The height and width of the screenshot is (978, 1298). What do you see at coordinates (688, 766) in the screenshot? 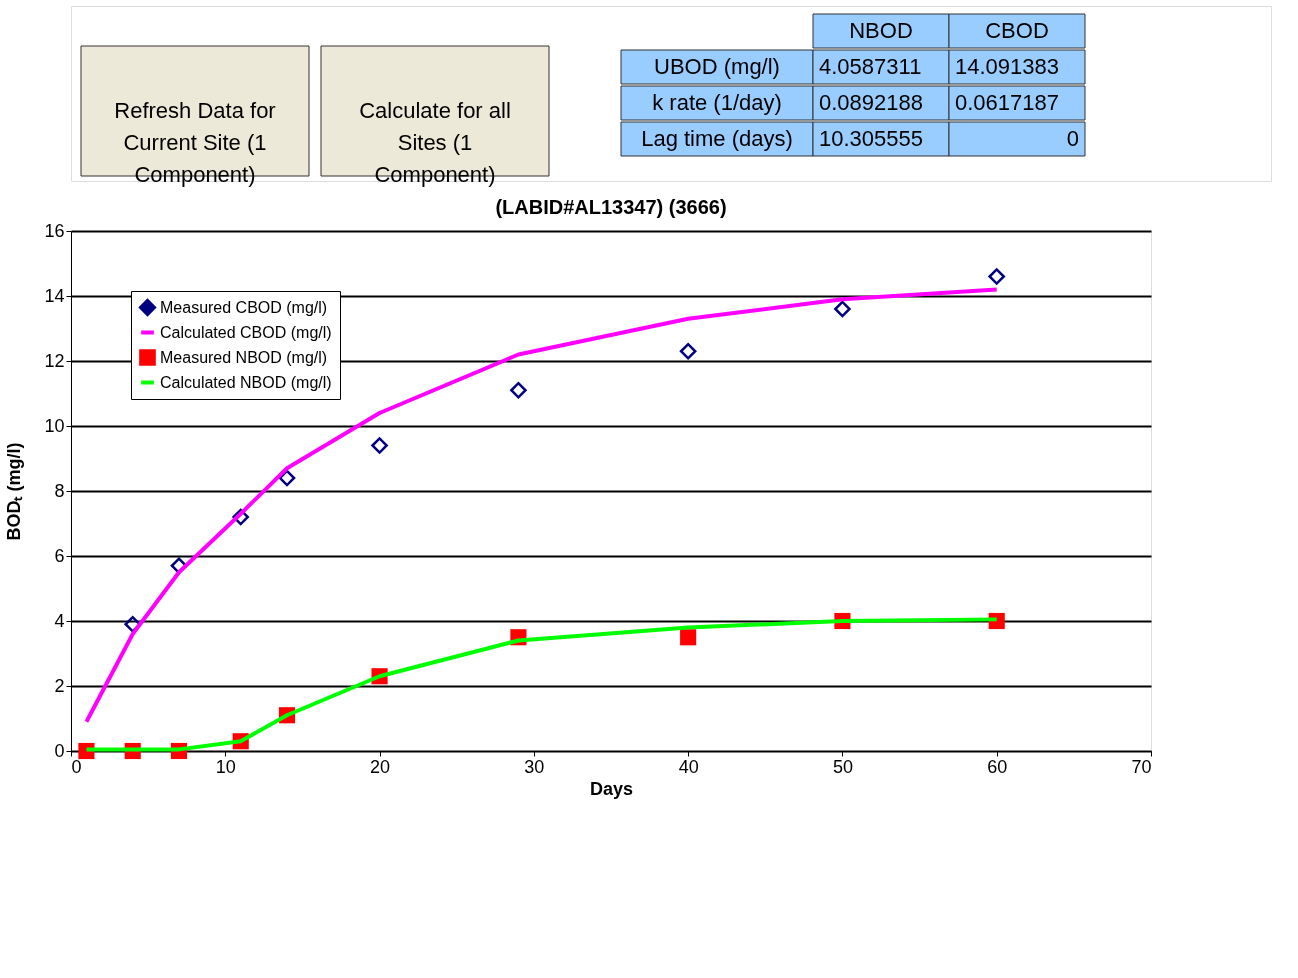
I see `x-tick-label: 40` at bounding box center [688, 766].